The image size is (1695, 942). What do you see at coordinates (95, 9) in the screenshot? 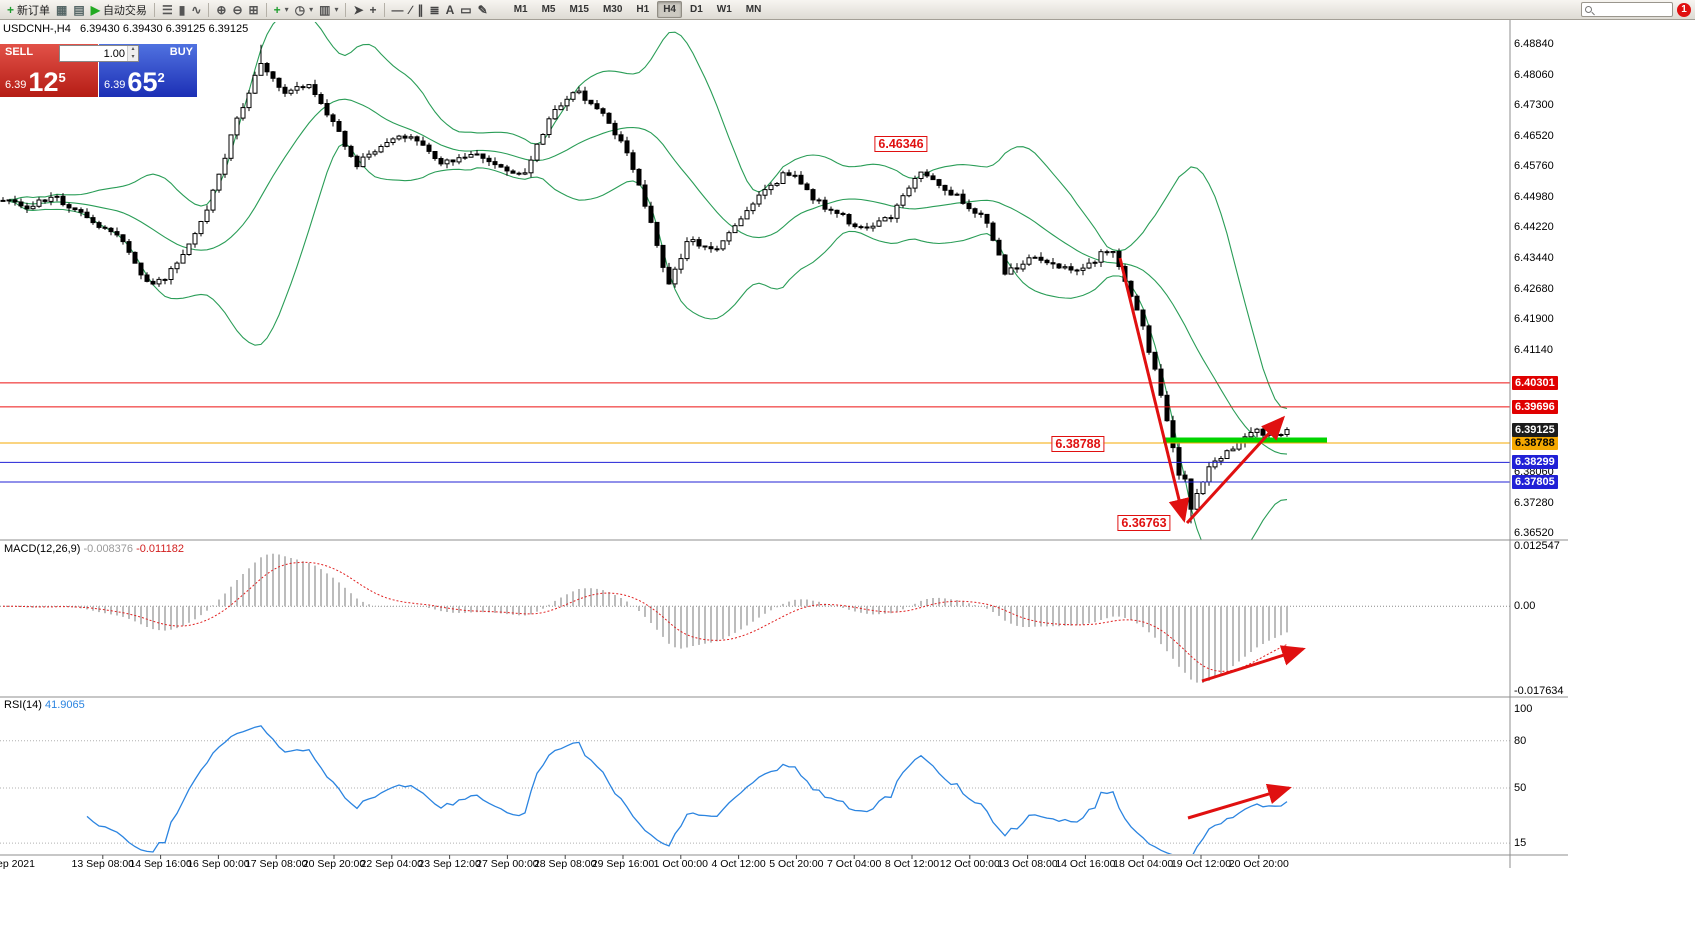
I see `autotrading-icon: ▶` at bounding box center [95, 9].